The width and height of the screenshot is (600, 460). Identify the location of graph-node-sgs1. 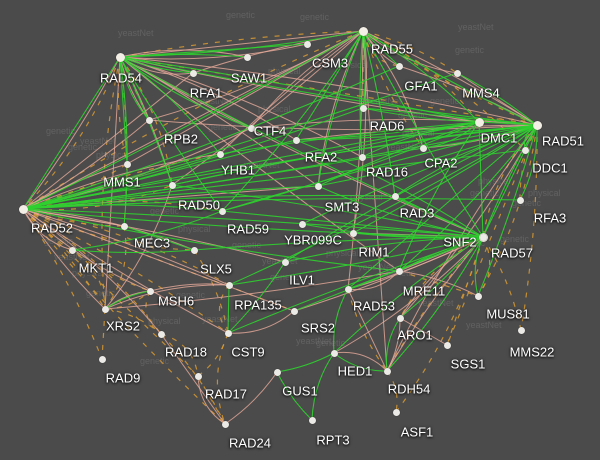
(447, 345).